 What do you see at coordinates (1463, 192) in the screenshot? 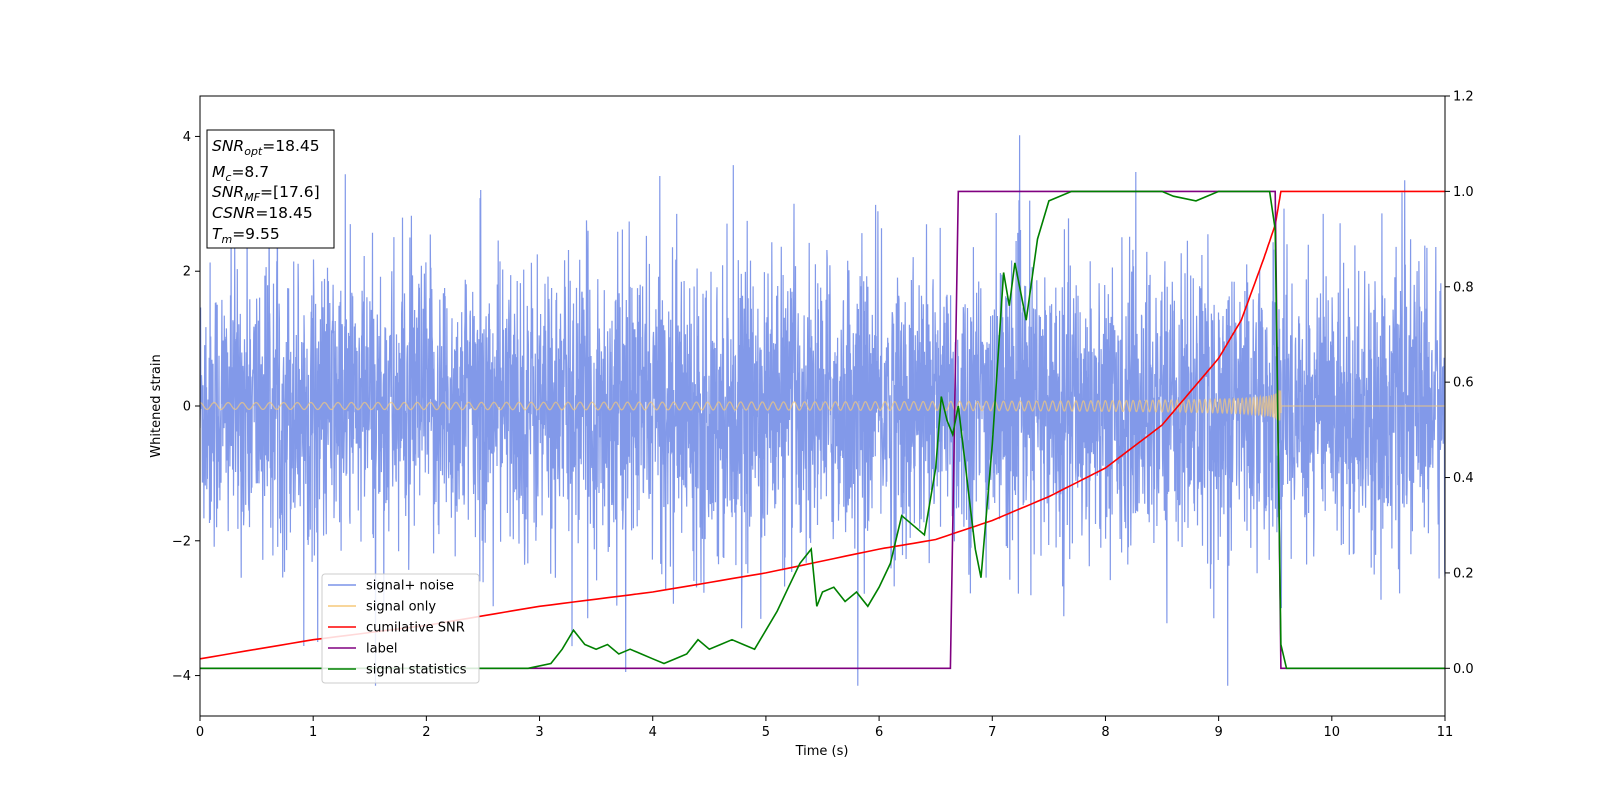
I see `y2-tick-label: 1.0` at bounding box center [1463, 192].